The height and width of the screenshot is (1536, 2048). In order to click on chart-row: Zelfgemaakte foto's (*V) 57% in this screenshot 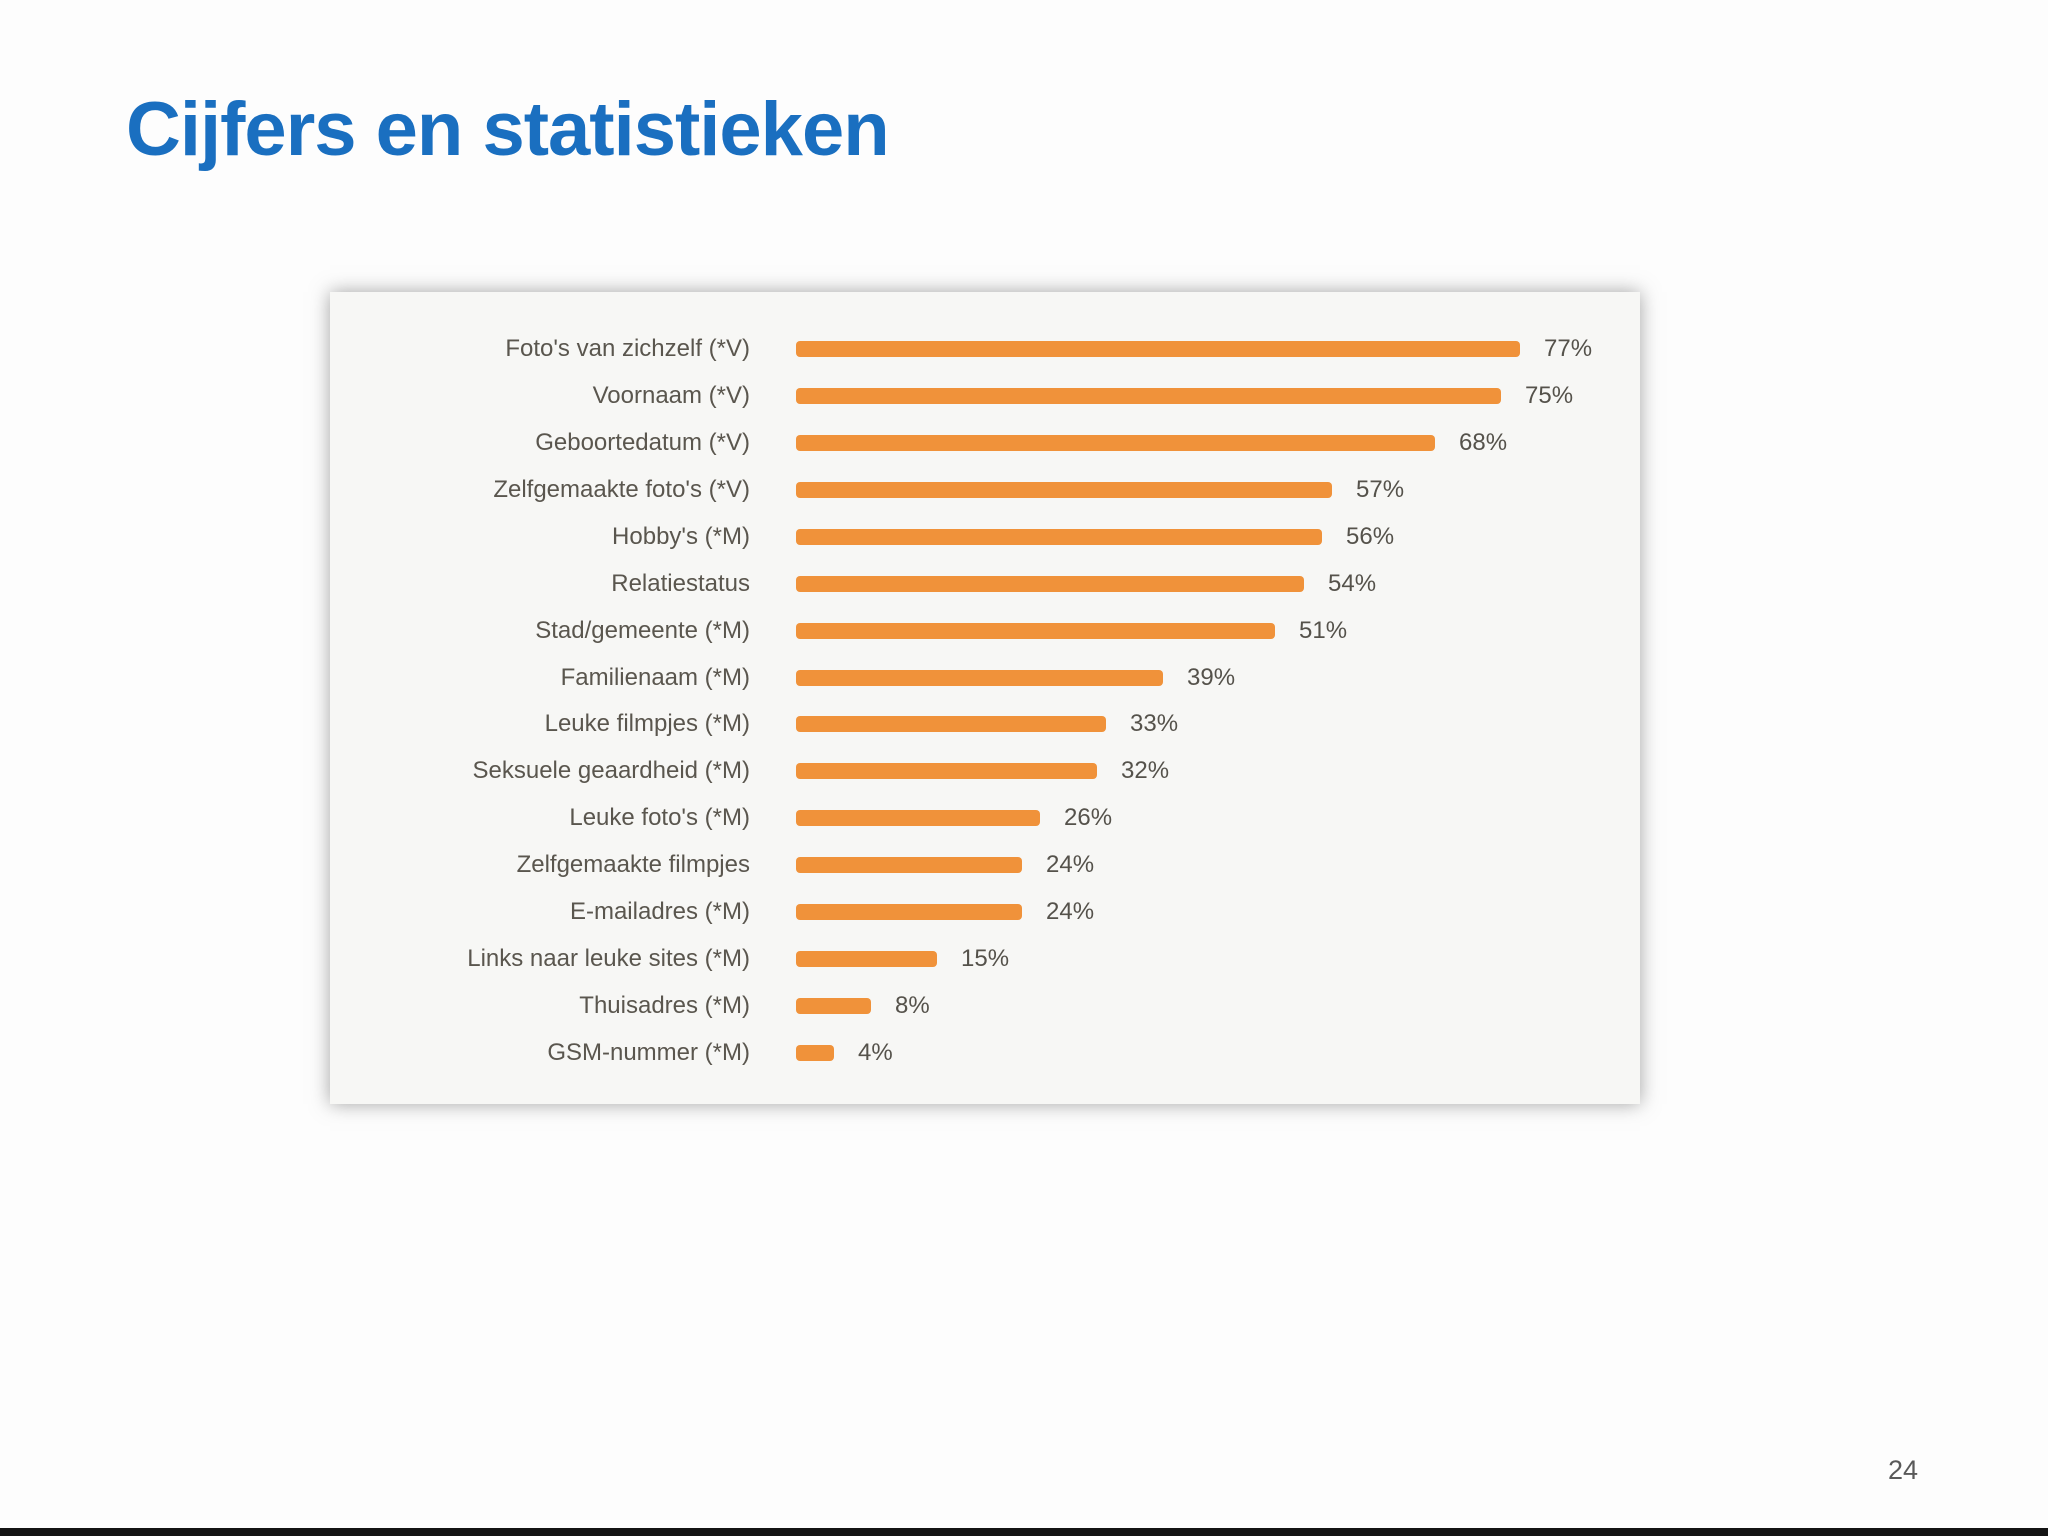, I will do `click(985, 490)`.